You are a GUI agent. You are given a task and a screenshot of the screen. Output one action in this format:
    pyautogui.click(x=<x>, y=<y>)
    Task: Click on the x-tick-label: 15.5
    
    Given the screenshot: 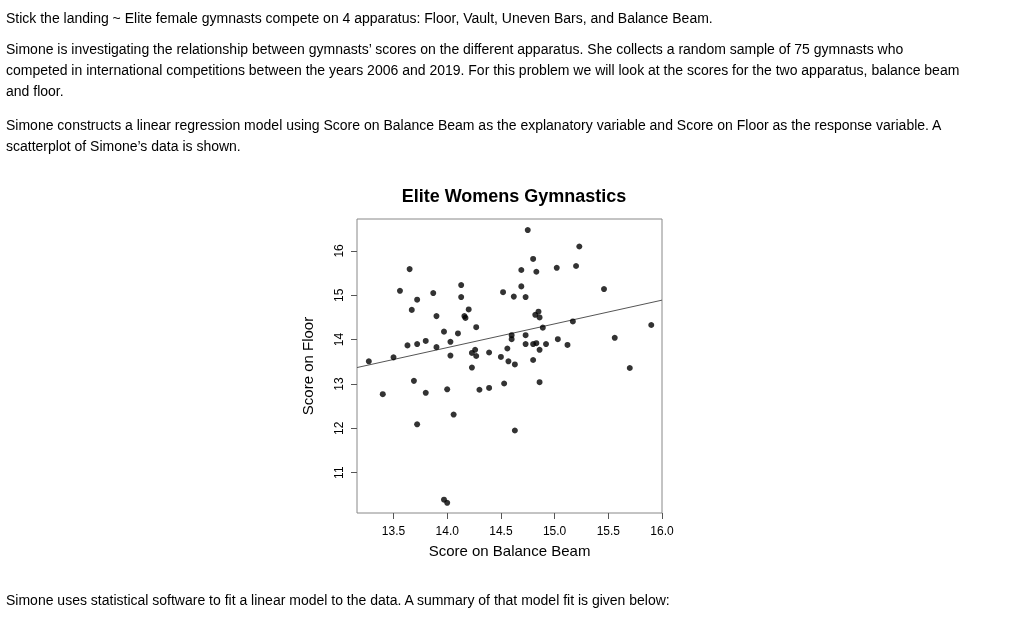 What is the action you would take?
    pyautogui.click(x=608, y=531)
    